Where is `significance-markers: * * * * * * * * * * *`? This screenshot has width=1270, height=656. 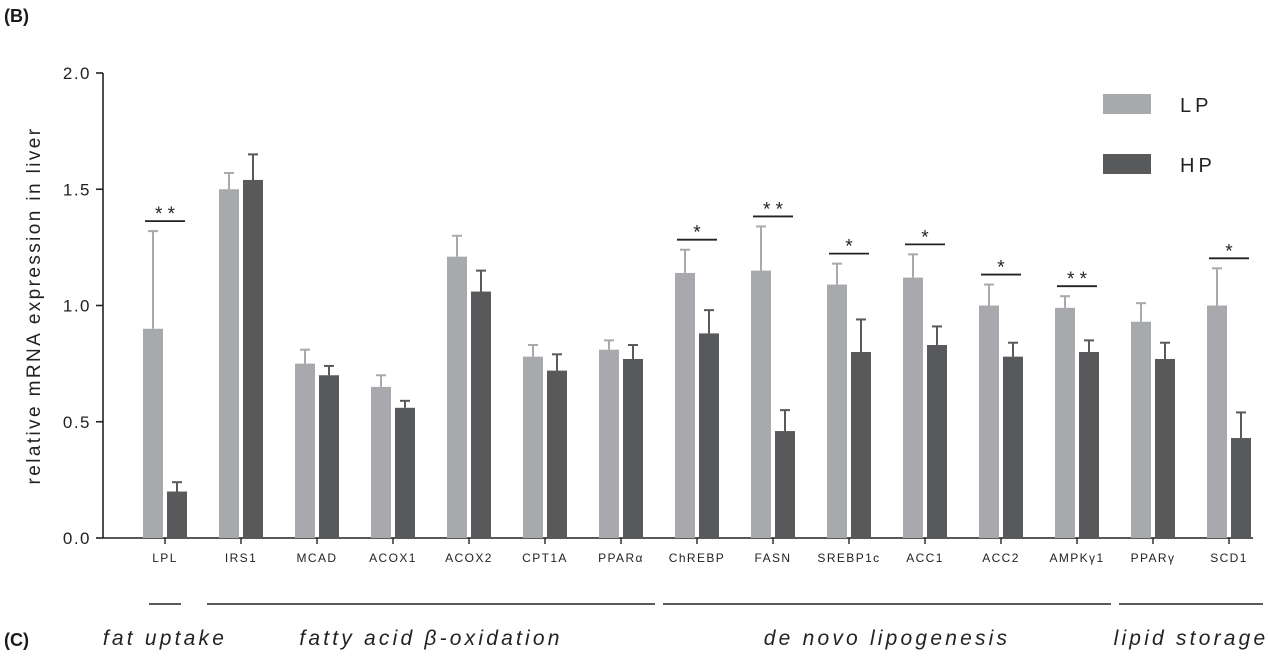 significance-markers: * * * * * * * * * * * is located at coordinates (697, 244).